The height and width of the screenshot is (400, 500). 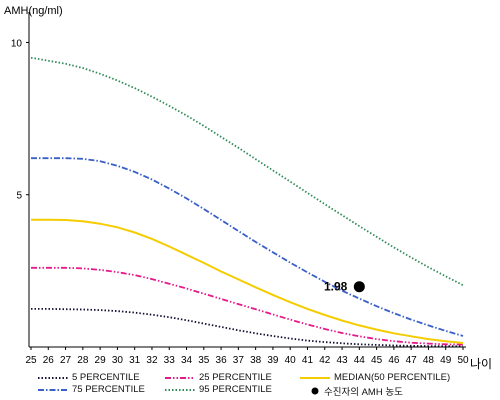 What do you see at coordinates (412, 360) in the screenshot?
I see `x-tick-label: 47` at bounding box center [412, 360].